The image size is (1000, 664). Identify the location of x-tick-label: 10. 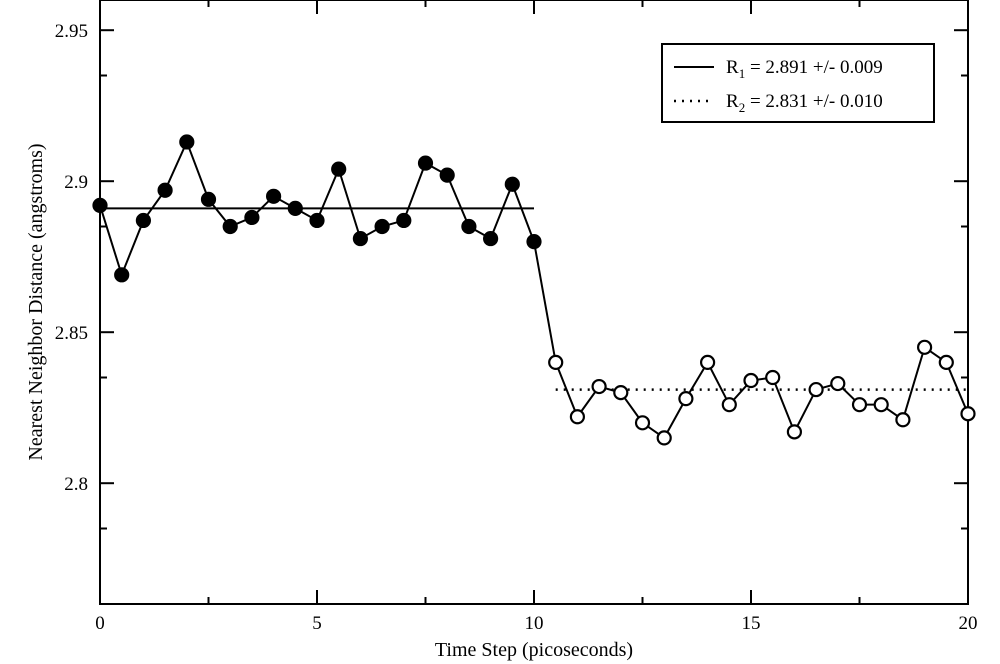
(534, 623).